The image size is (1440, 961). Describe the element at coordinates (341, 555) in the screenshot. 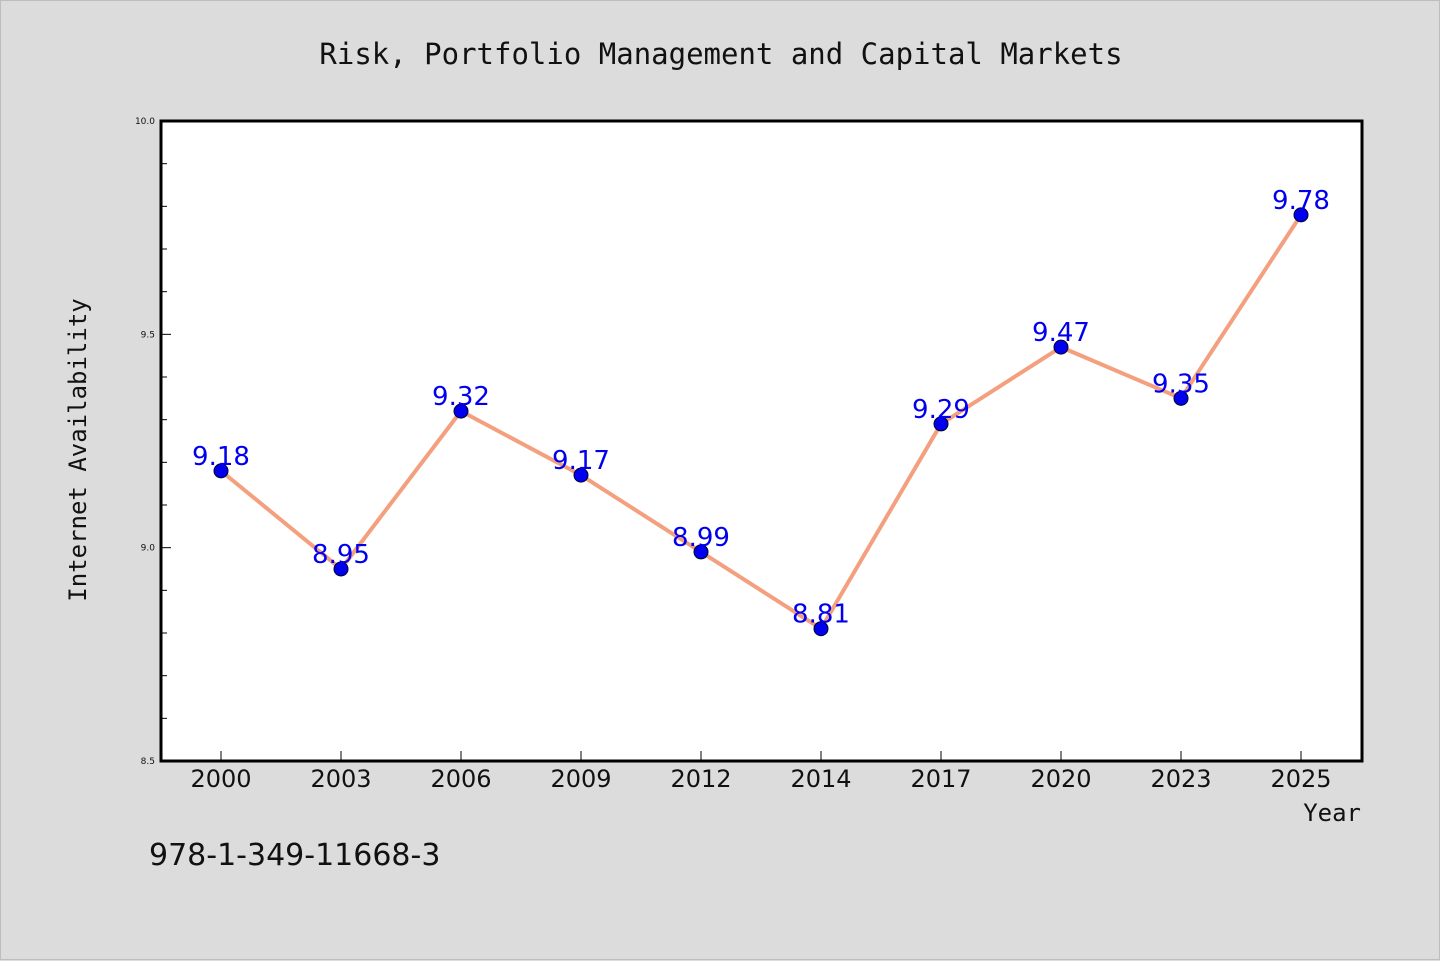

I see `data-label: 8.95` at that location.